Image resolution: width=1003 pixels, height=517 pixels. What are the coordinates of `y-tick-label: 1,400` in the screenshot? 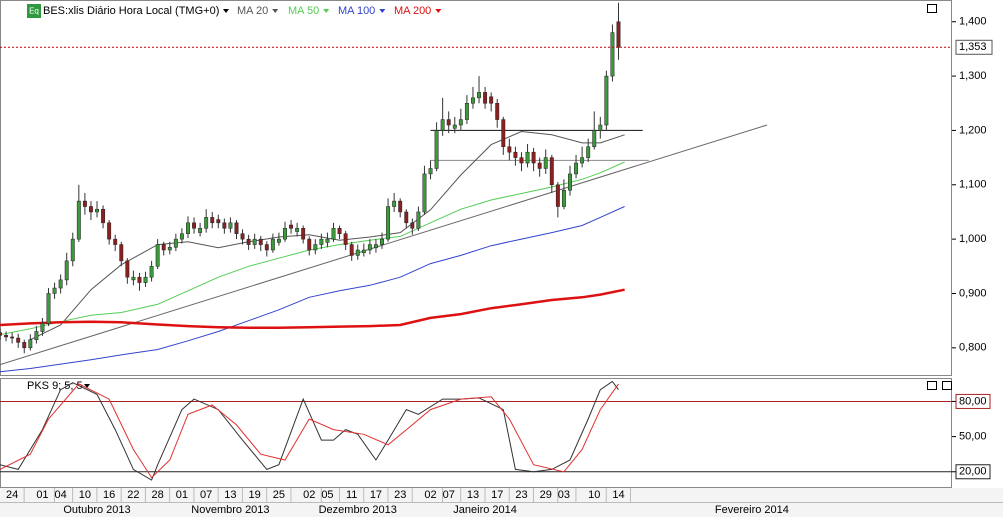 It's located at (973, 22).